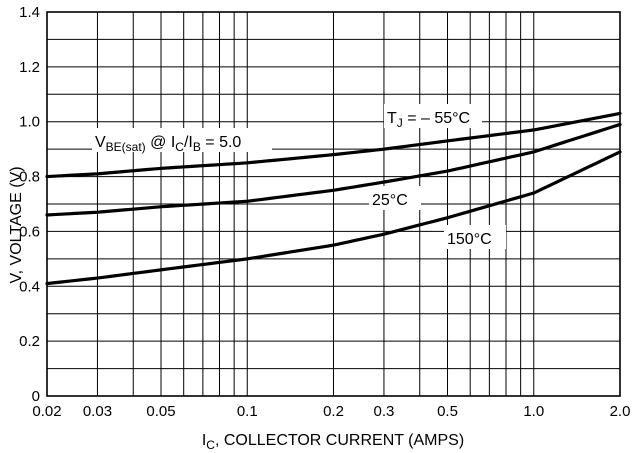  I want to click on y-tick-label: 1.2, so click(29, 67).